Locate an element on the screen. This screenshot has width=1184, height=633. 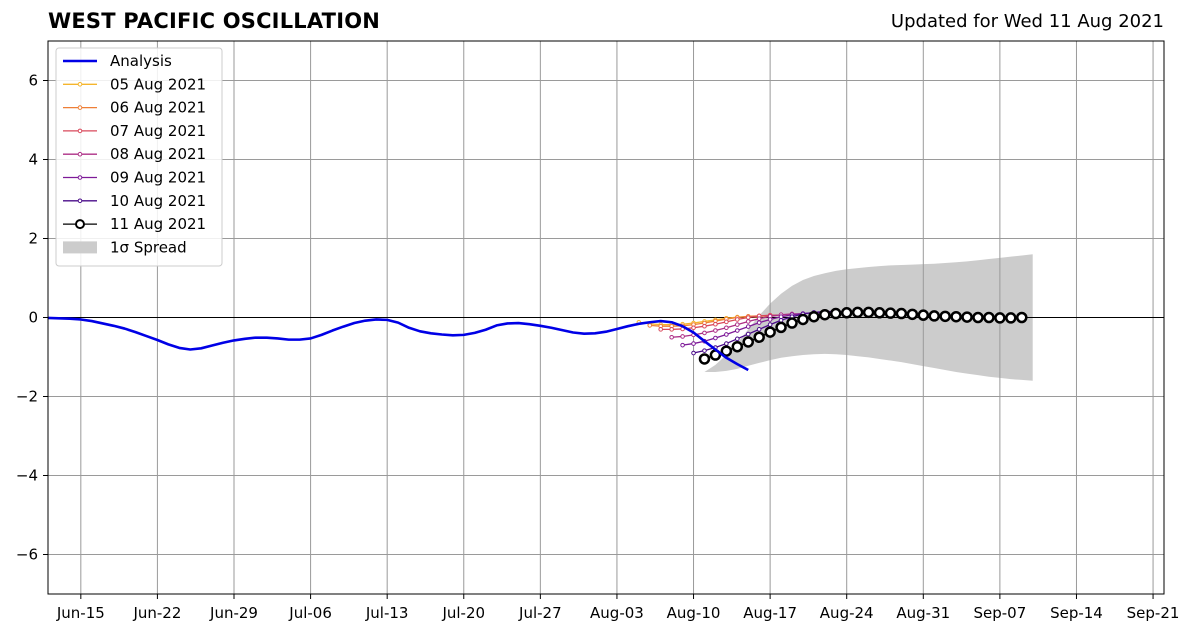
x-tick-label: Sep-07 is located at coordinates (999, 613).